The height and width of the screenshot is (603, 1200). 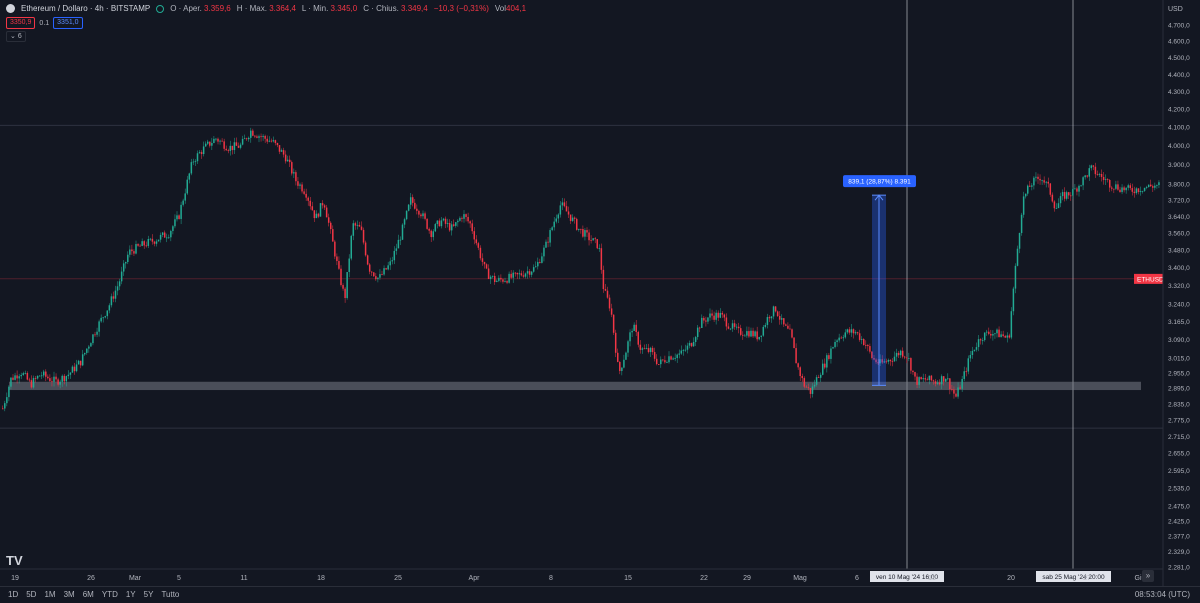 I want to click on spread-value: 0.1, so click(x=44, y=23).